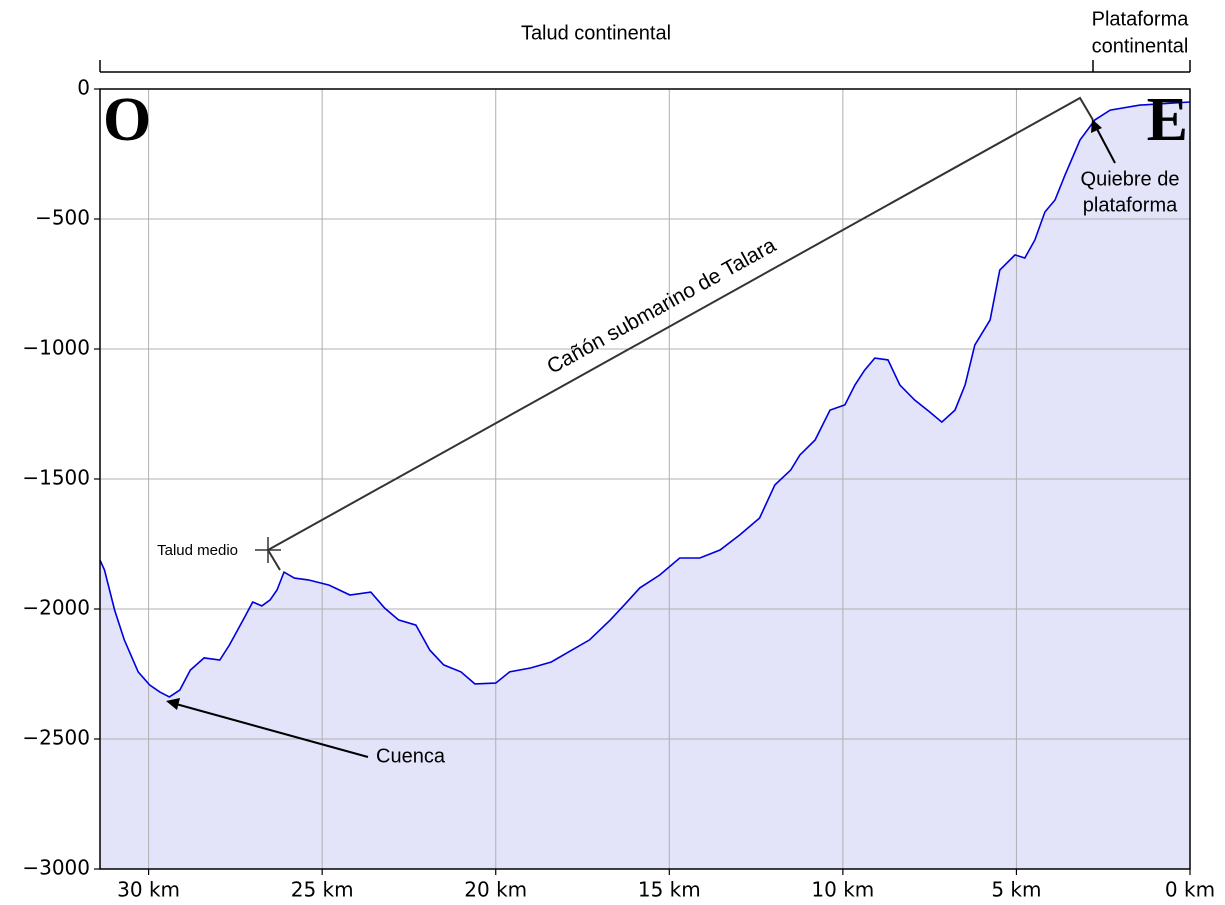  I want to click on y-tick-label: −2000, so click(56, 608).